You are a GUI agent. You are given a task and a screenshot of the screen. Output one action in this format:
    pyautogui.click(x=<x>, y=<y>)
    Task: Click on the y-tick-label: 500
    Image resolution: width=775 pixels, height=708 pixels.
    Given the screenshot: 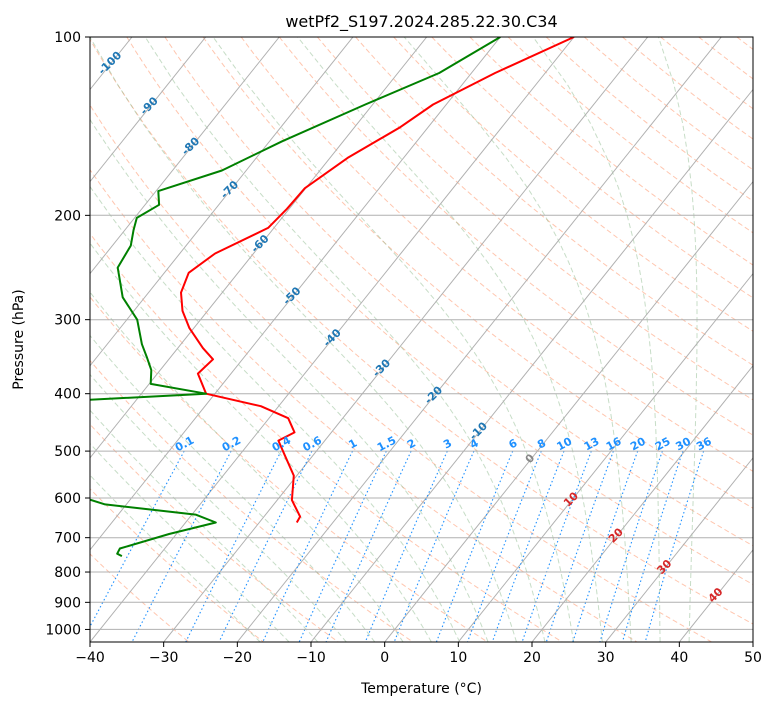 What is the action you would take?
    pyautogui.click(x=67, y=452)
    